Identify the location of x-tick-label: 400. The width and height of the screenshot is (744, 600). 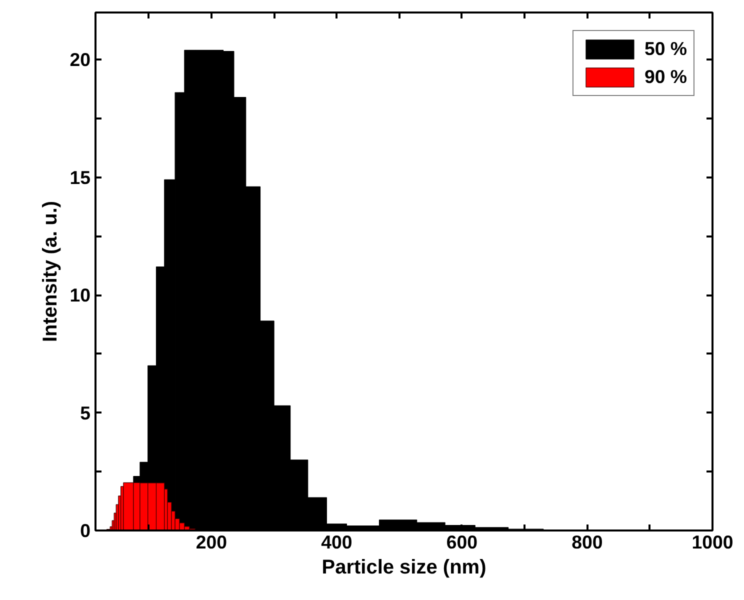
(336, 542).